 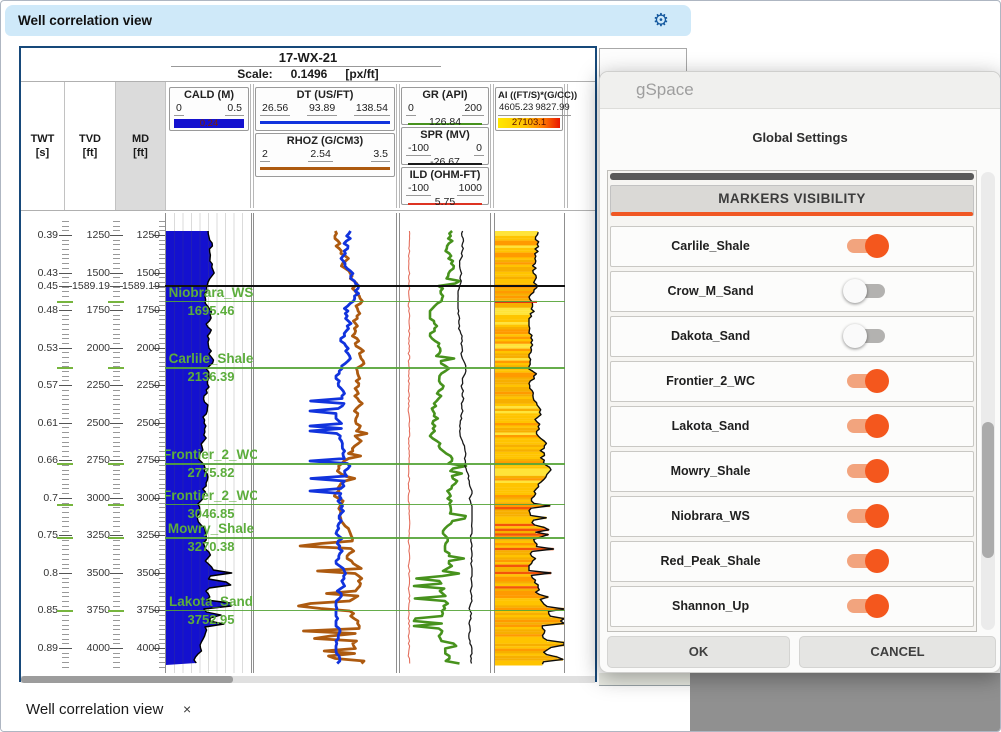 I want to click on toggle-Niobrara_WS, so click(x=866, y=516).